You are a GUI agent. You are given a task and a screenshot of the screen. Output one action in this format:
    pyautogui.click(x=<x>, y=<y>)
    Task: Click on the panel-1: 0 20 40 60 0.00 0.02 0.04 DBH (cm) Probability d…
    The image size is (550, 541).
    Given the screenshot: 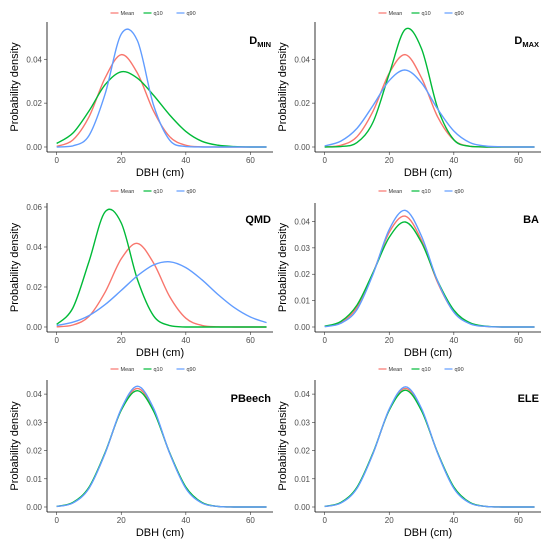 What is the action you would take?
    pyautogui.click(x=141, y=95)
    